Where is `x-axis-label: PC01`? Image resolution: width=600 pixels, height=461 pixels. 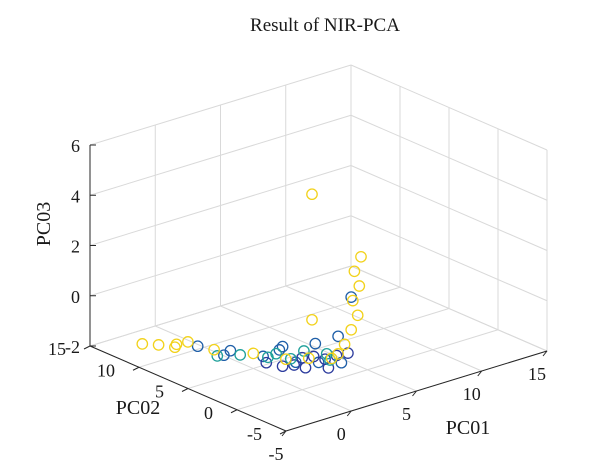 x-axis-label: PC01 is located at coordinates (468, 428).